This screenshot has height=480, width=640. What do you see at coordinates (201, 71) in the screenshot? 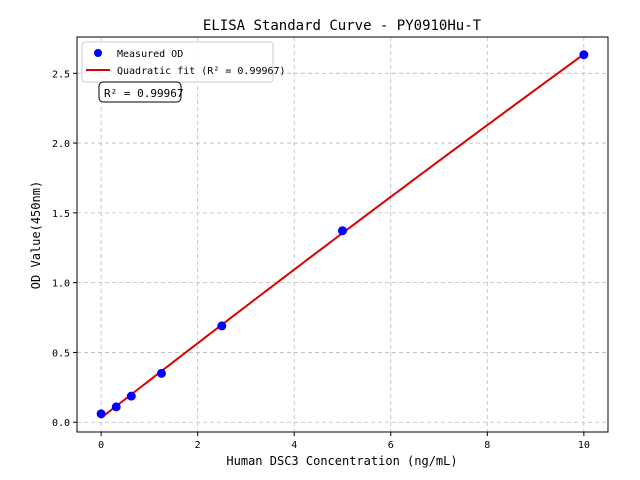
I see `legend-label-fit: Quadratic fit (R² = 0.99967)` at bounding box center [201, 71].